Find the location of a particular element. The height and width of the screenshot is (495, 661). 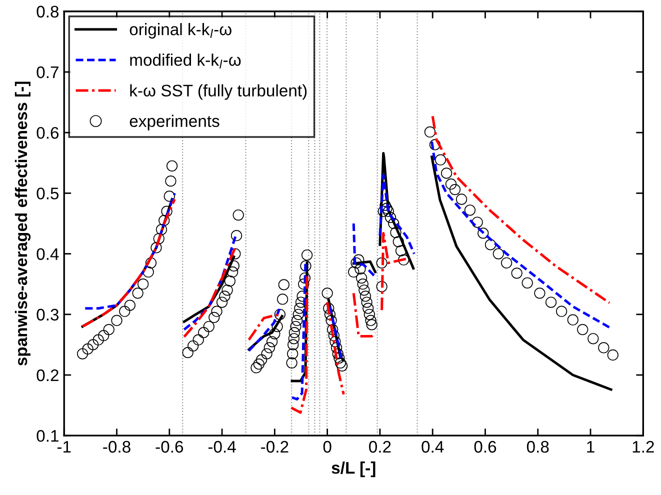

x-tick-label: -1 is located at coordinates (64, 447).